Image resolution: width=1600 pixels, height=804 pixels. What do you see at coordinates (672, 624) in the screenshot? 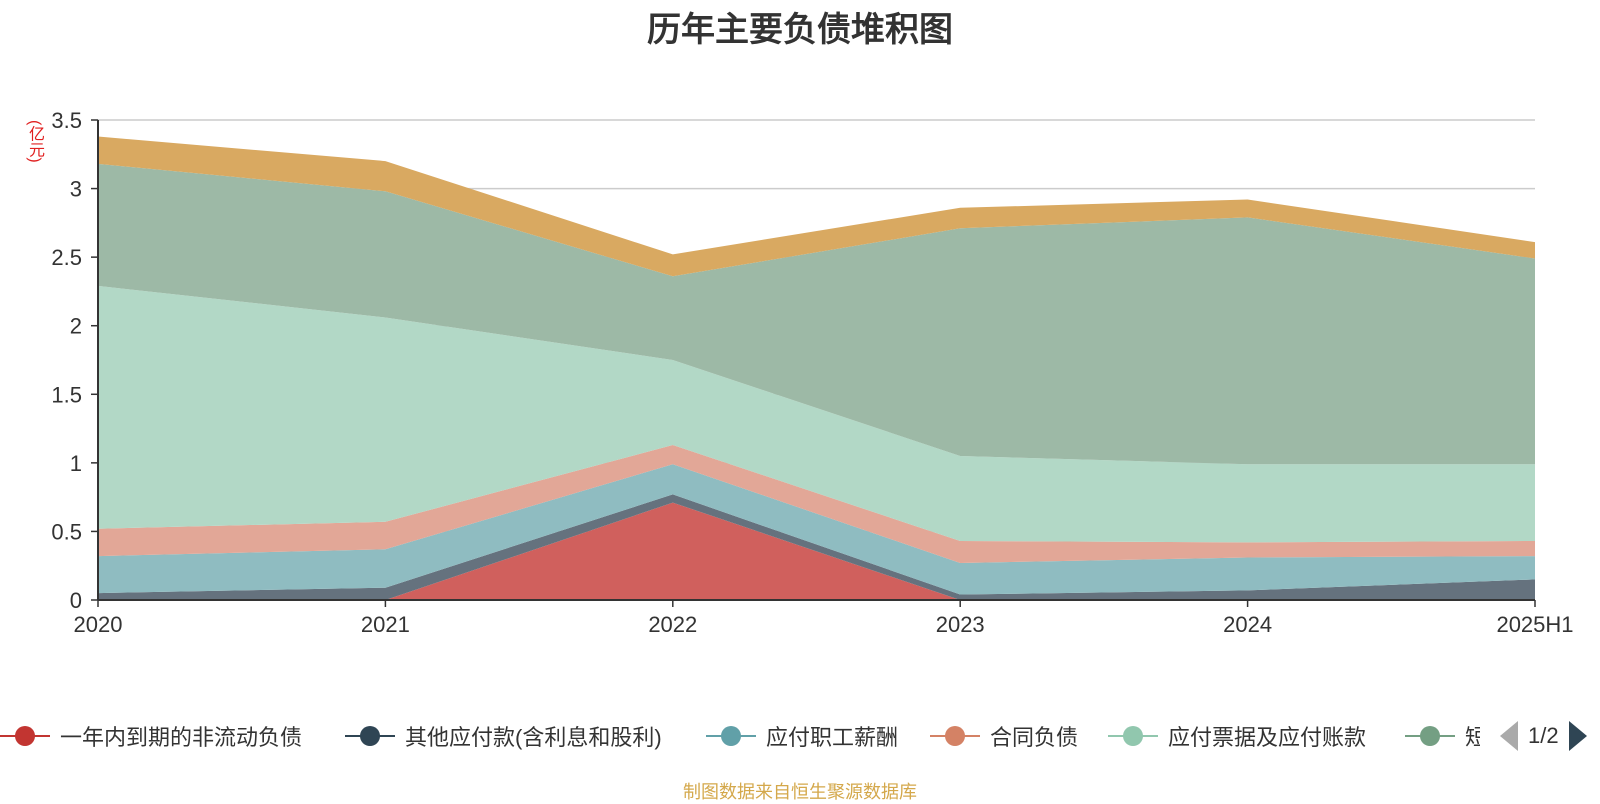
I see `x-axis-tick-label: 2022` at bounding box center [672, 624].